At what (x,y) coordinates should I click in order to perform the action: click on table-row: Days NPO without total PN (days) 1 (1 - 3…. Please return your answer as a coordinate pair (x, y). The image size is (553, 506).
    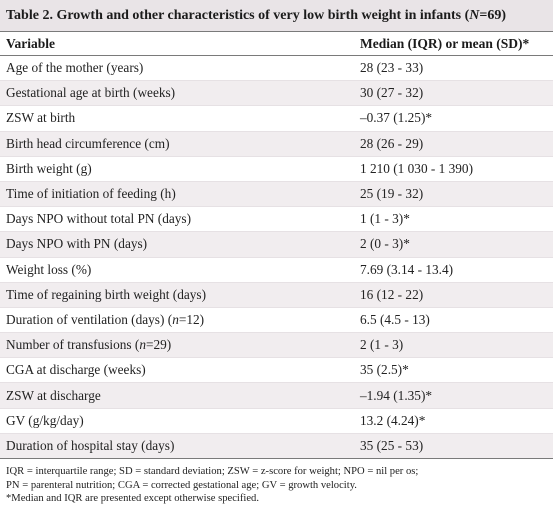
    Looking at the image, I should click on (276, 219).